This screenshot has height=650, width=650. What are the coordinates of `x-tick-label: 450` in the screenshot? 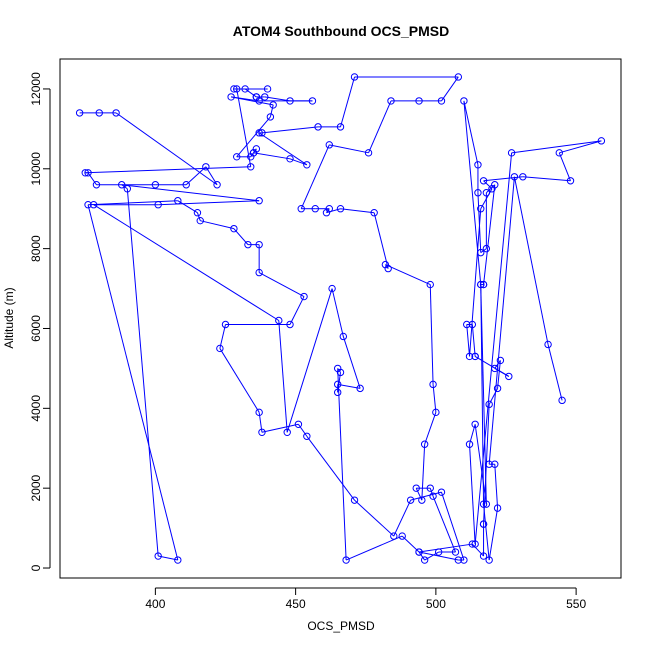 It's located at (296, 604).